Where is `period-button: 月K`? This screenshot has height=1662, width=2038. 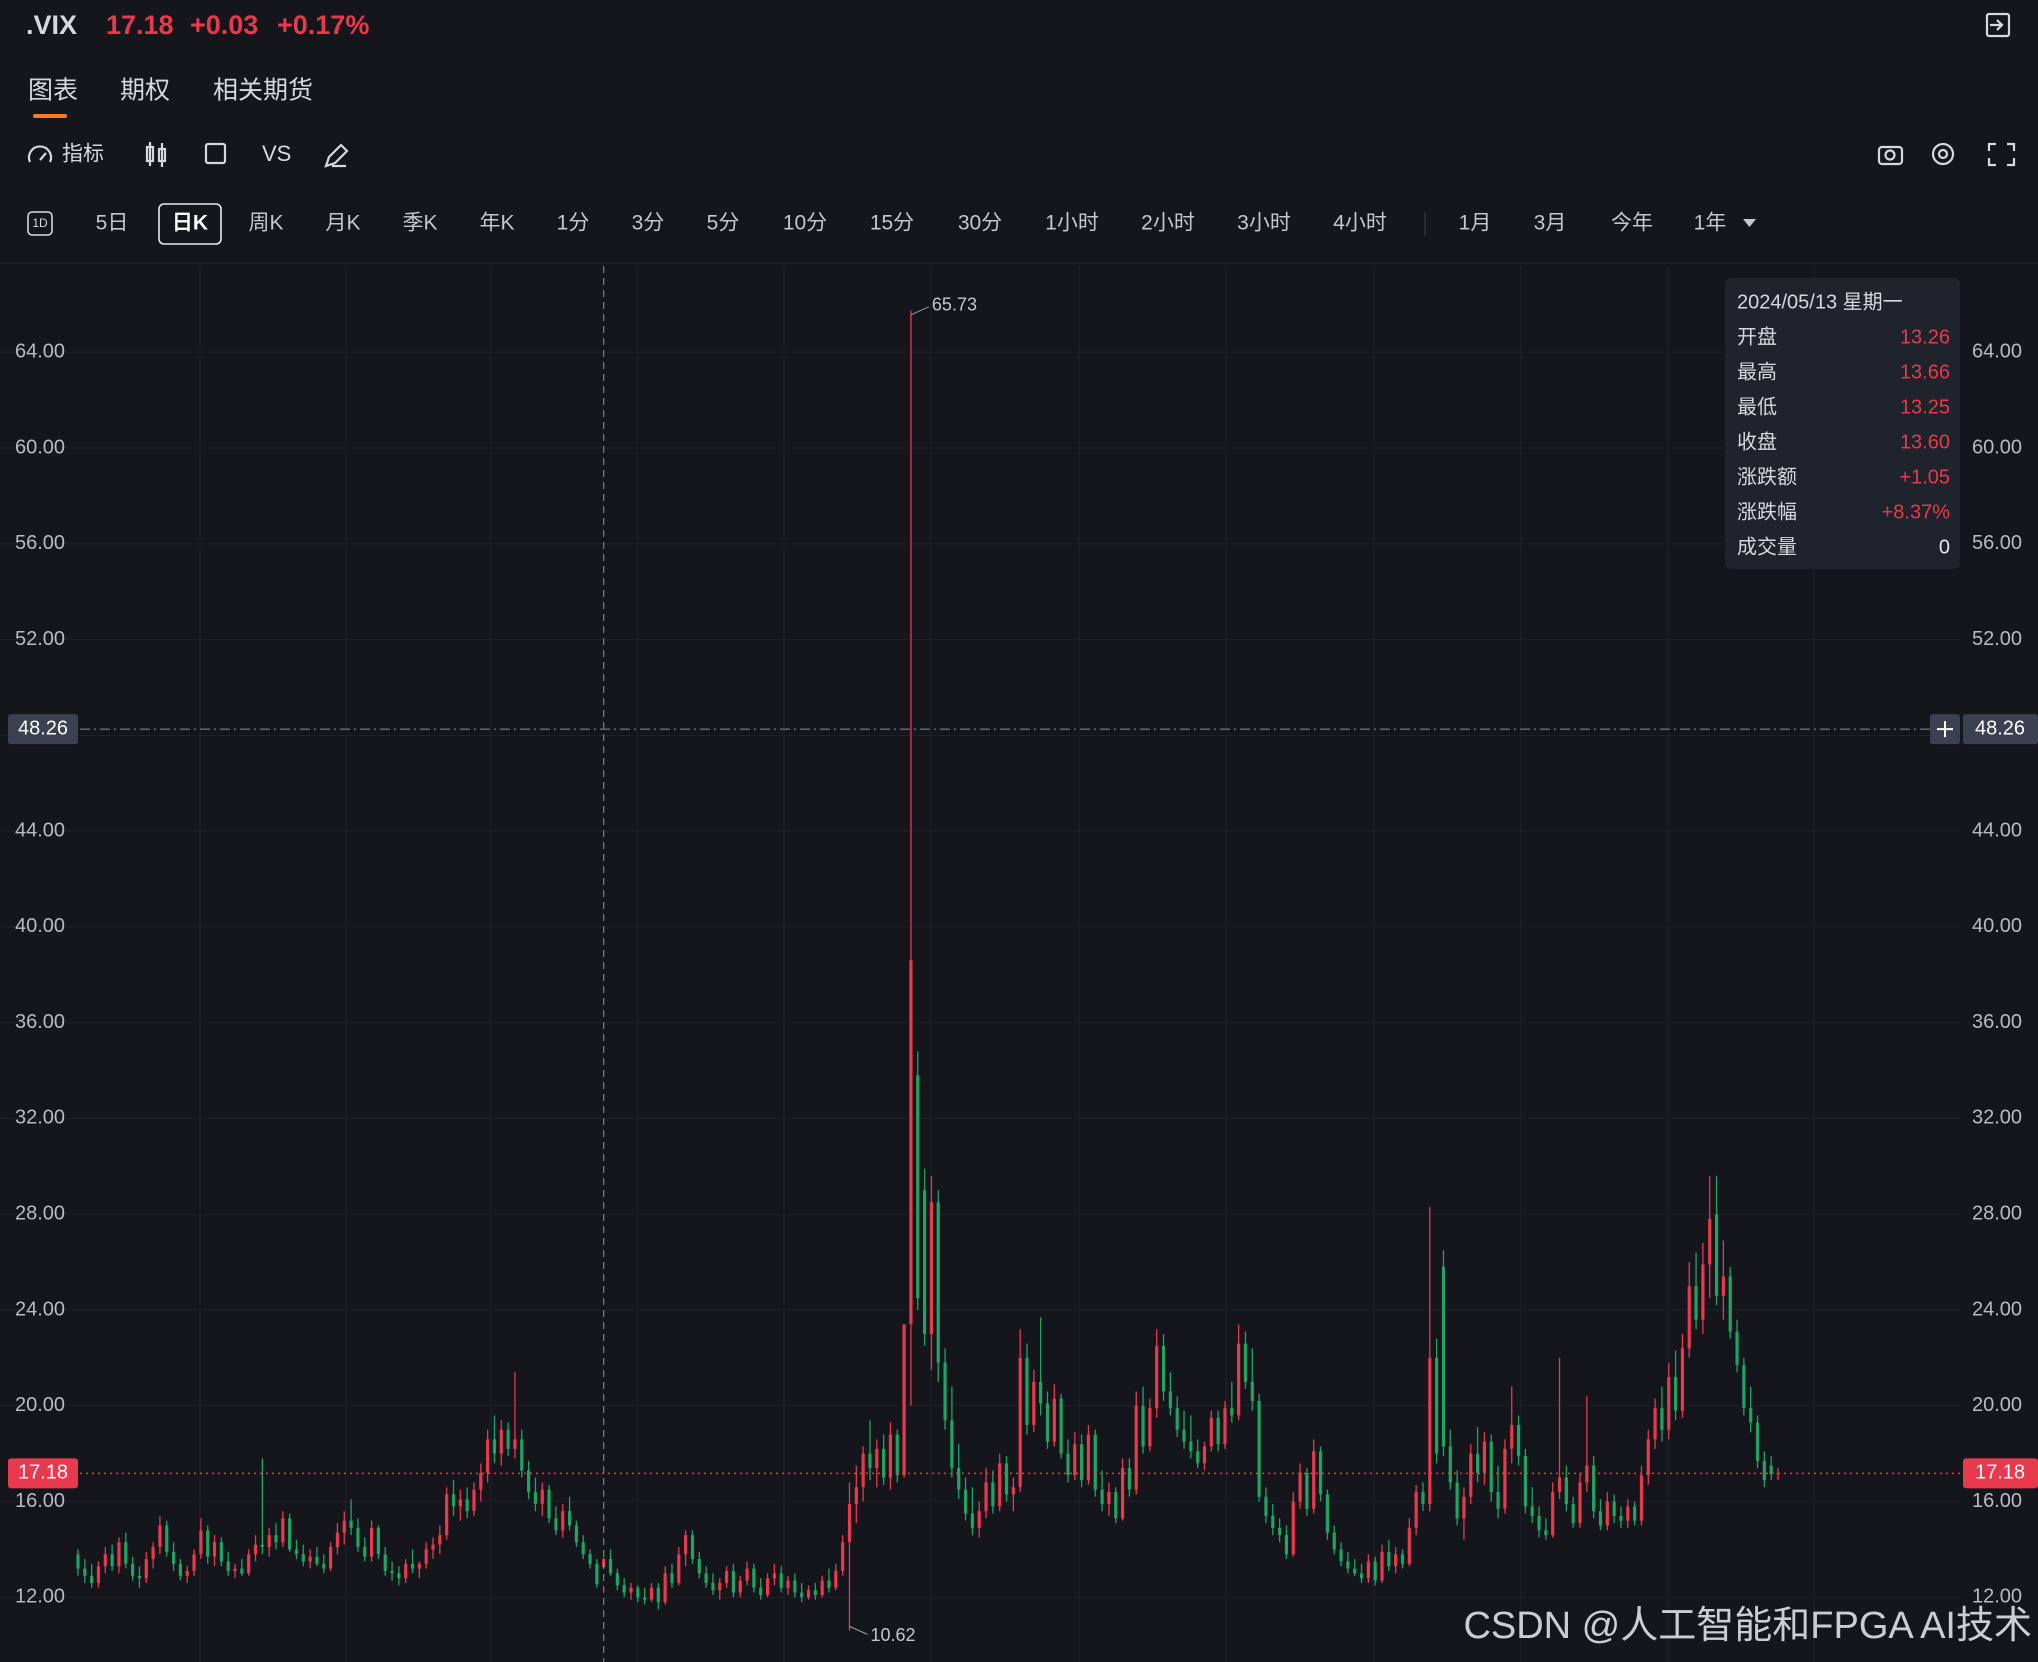 period-button: 月K is located at coordinates (342, 223).